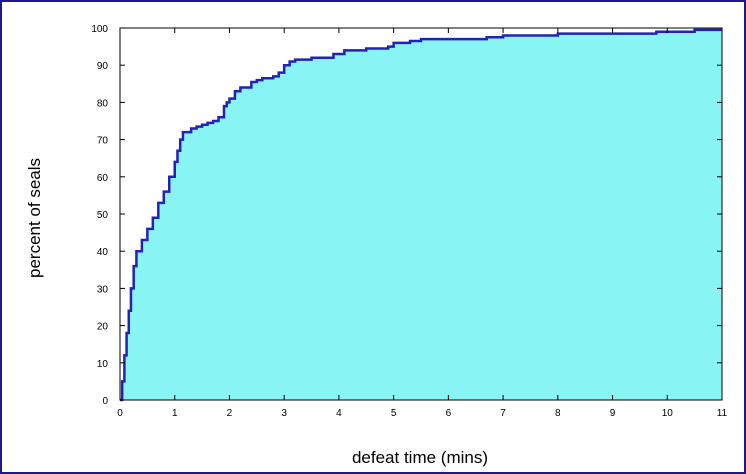 Image resolution: width=746 pixels, height=474 pixels. Describe the element at coordinates (103, 103) in the screenshot. I see `y-tick-label: 80` at that location.